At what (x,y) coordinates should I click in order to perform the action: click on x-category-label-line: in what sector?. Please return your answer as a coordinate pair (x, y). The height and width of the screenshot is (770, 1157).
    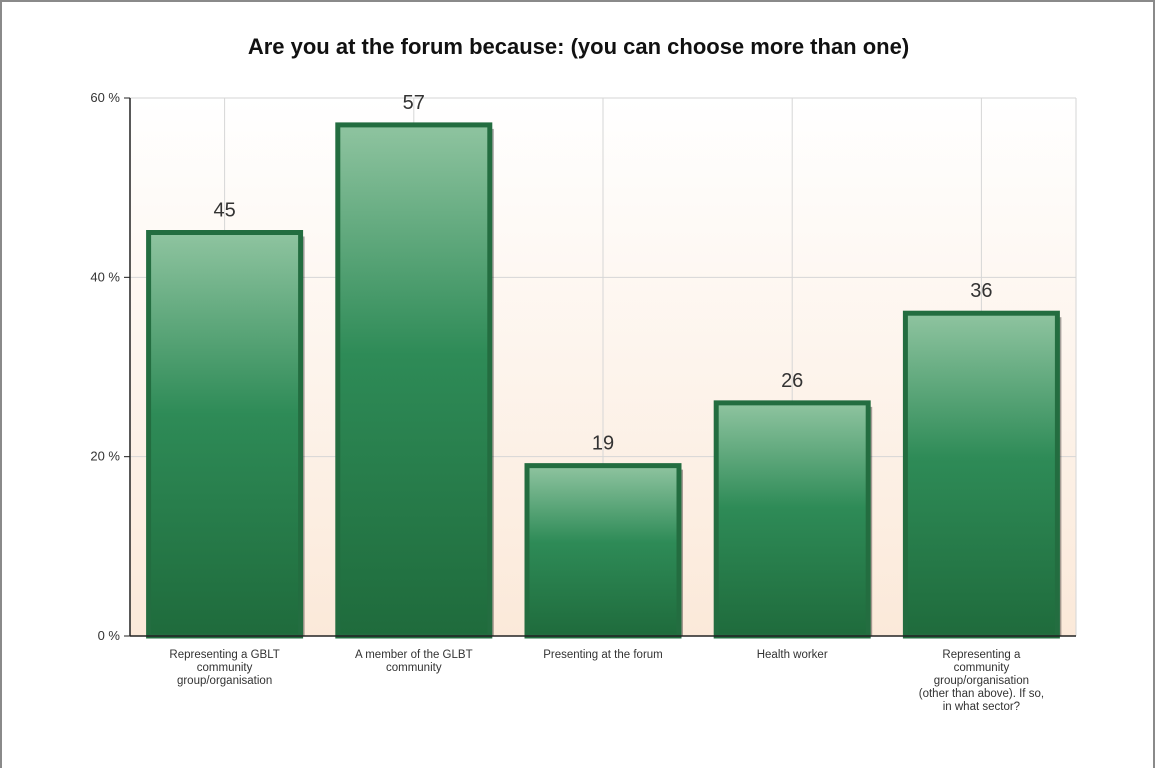
    Looking at the image, I should click on (981, 707).